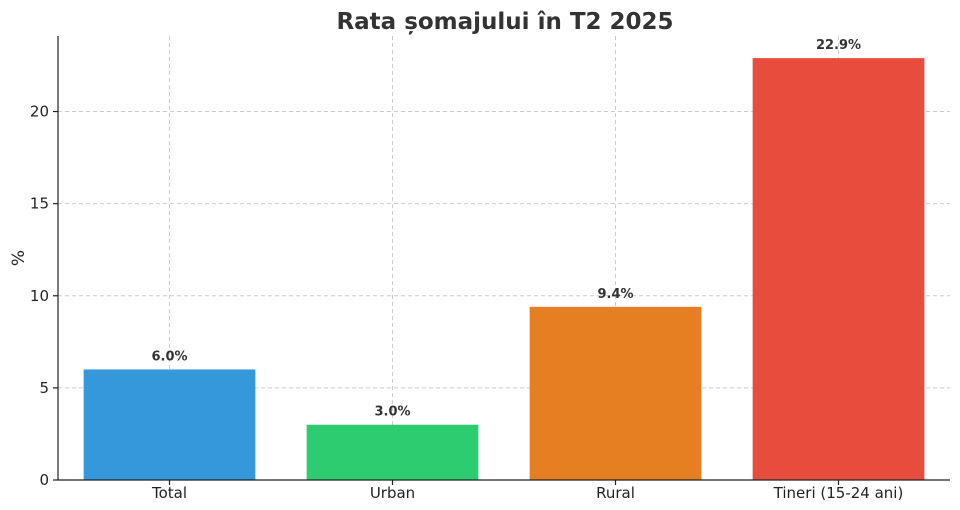  What do you see at coordinates (838, 493) in the screenshot?
I see `x-tick-label: Tineri (15-24 ani)` at bounding box center [838, 493].